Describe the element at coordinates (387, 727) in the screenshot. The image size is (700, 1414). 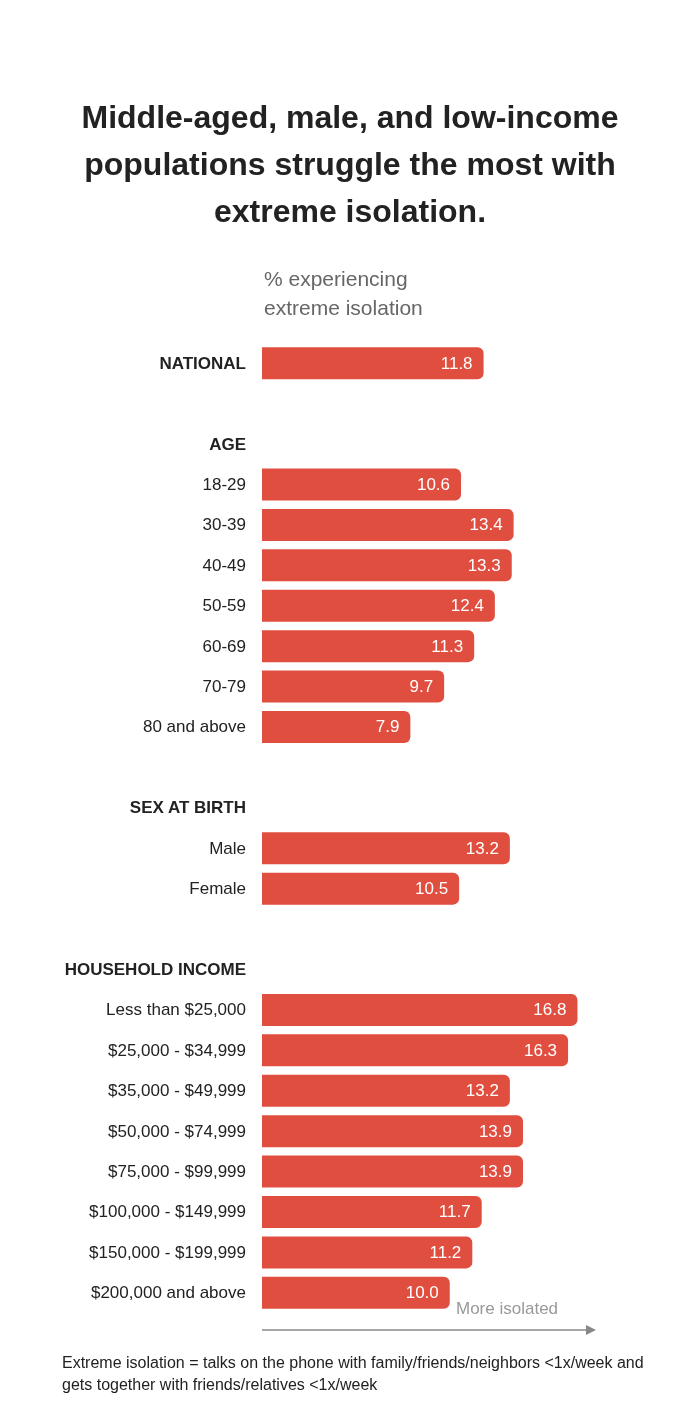
I see `data-label: 7.9` at that location.